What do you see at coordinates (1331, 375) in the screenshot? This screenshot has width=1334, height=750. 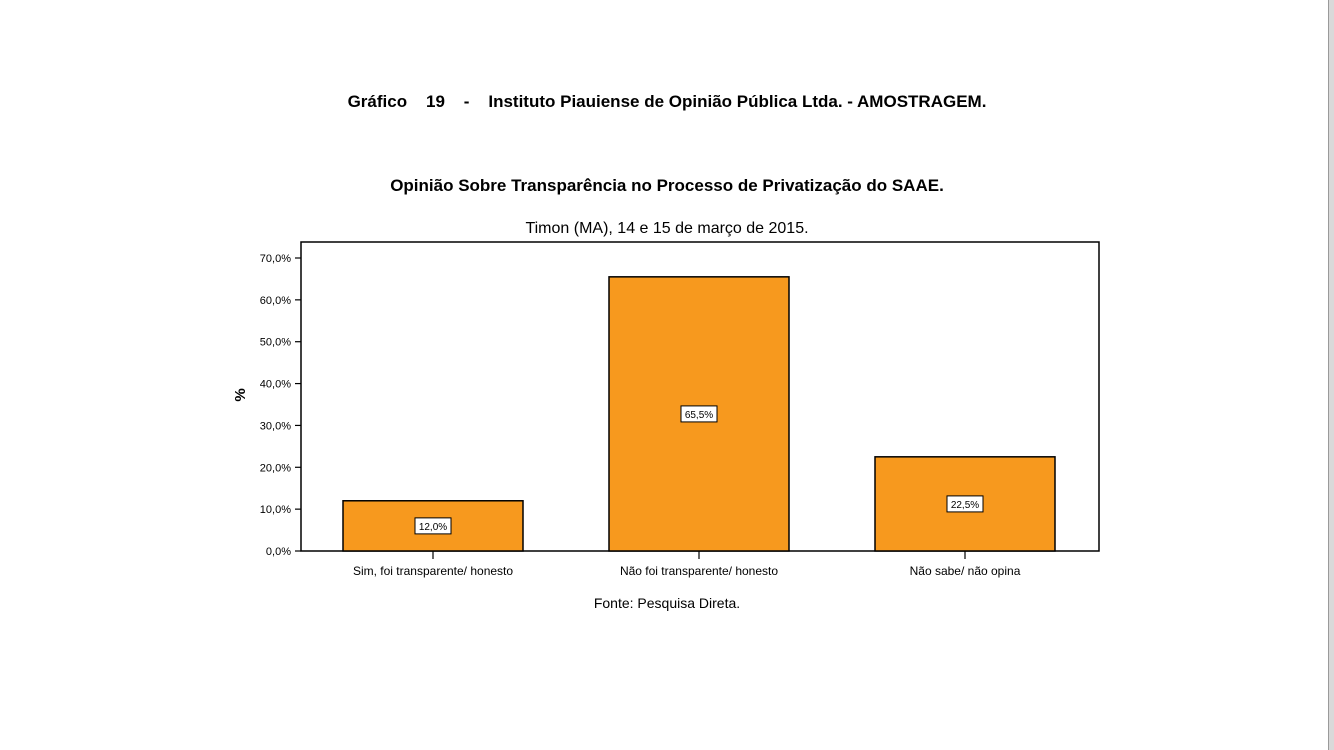 I see `window-edge` at bounding box center [1331, 375].